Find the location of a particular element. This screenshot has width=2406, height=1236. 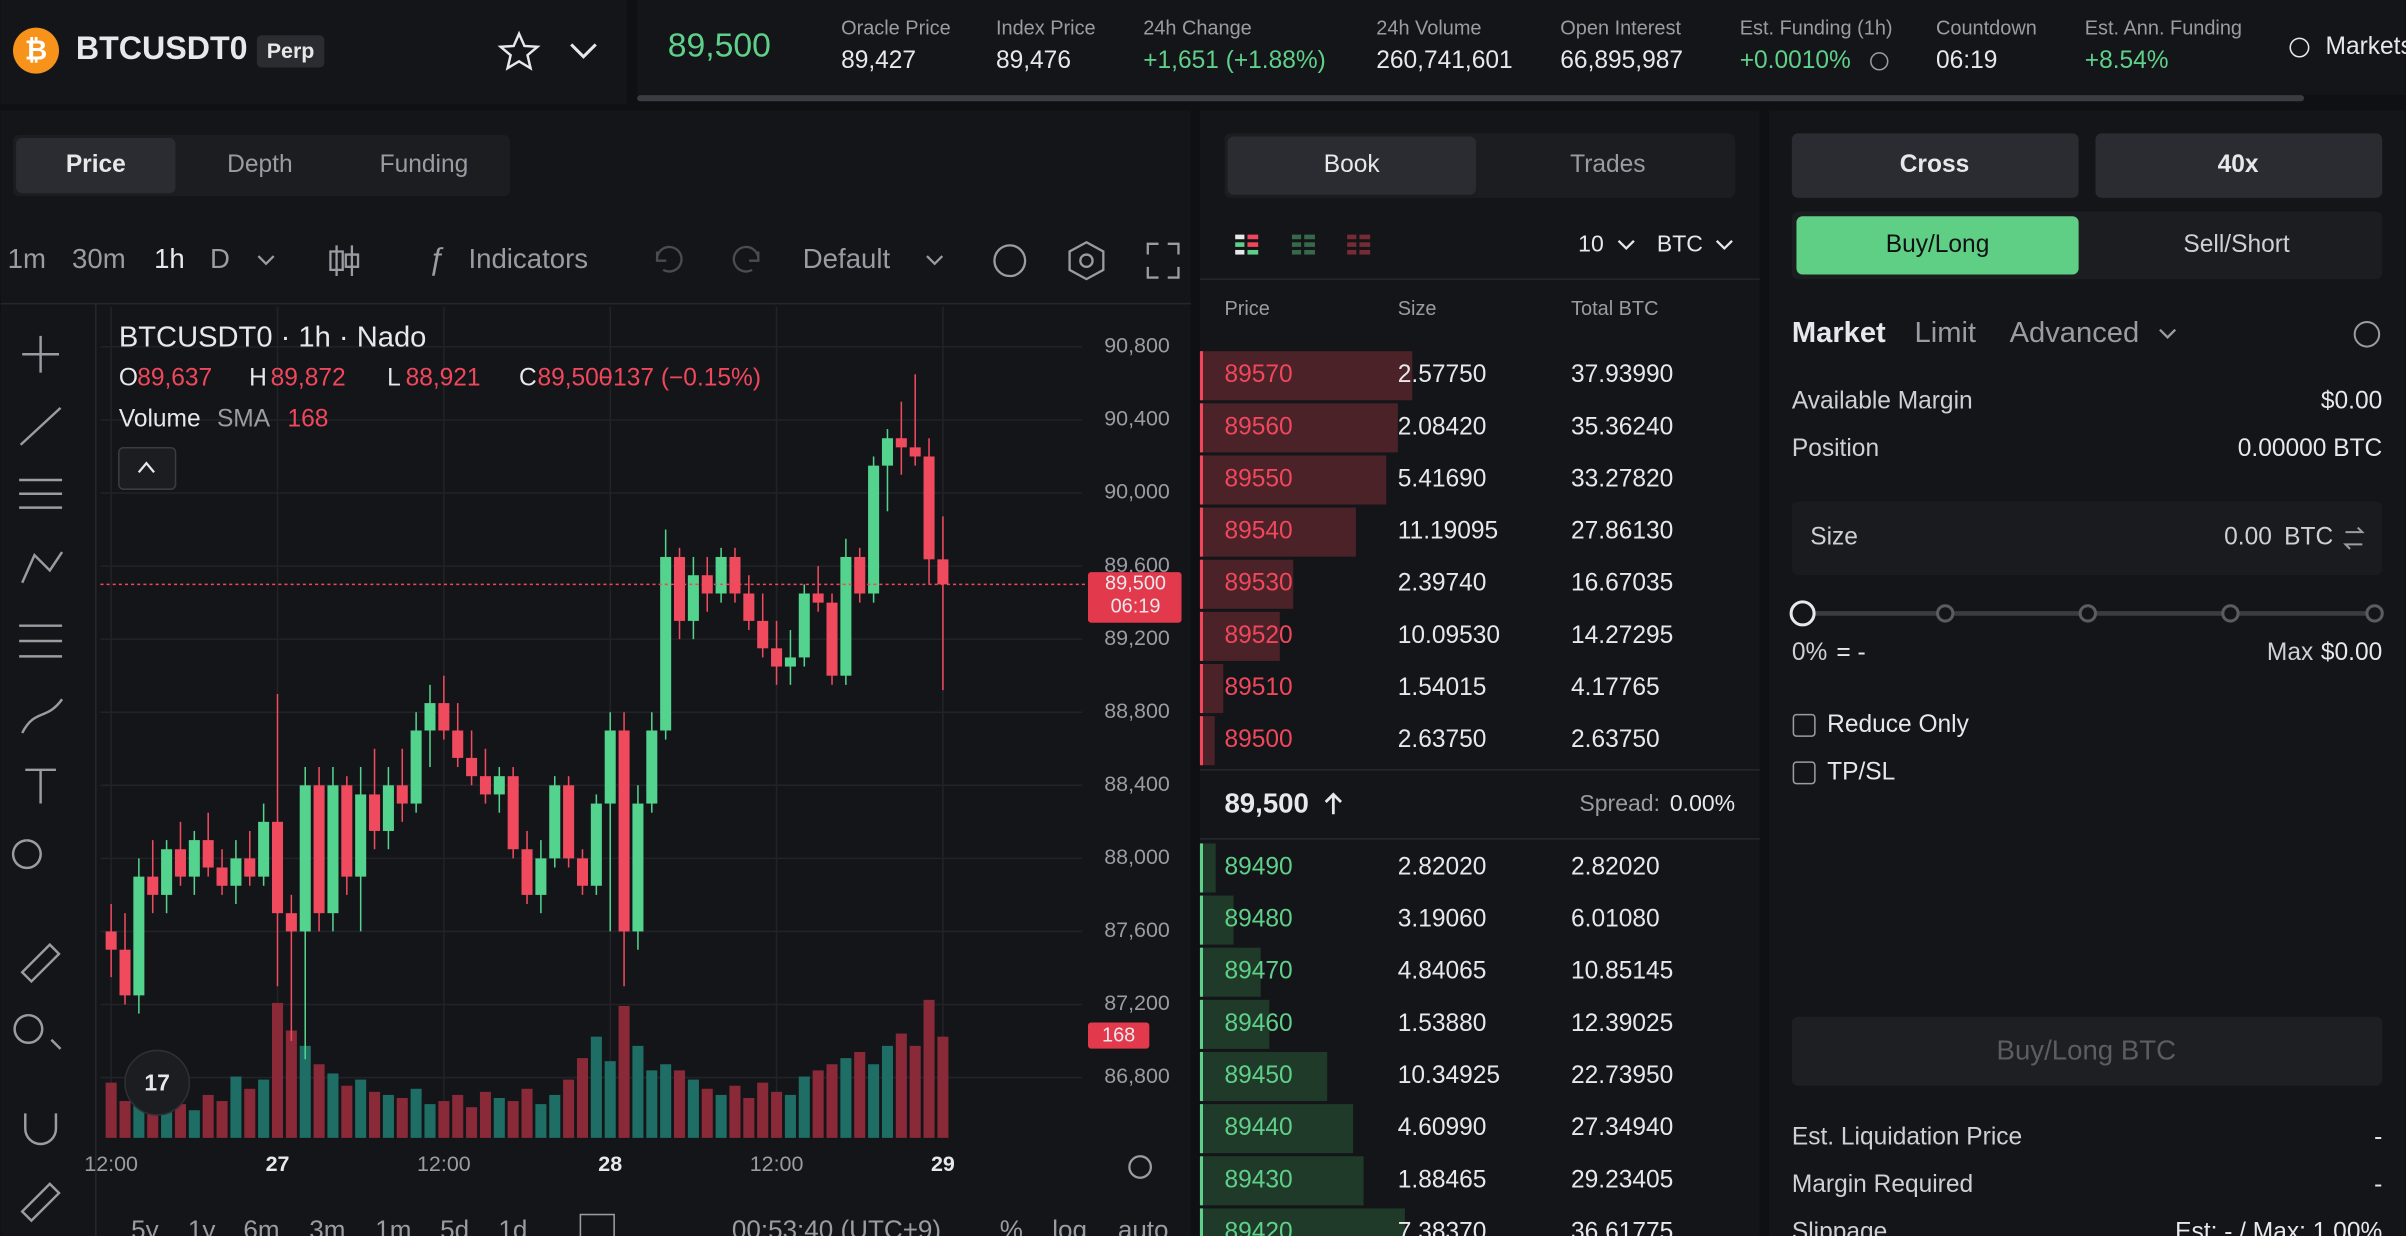

redo is located at coordinates (746, 259).